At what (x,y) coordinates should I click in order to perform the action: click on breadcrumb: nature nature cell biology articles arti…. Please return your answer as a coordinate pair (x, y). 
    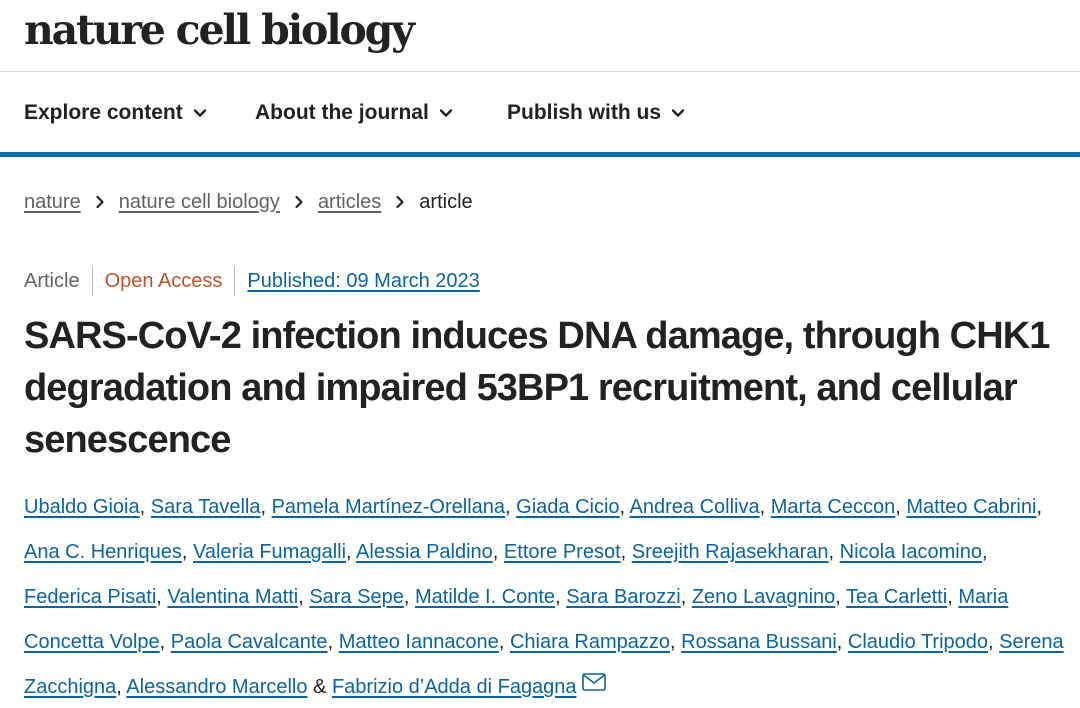
    Looking at the image, I should click on (248, 202).